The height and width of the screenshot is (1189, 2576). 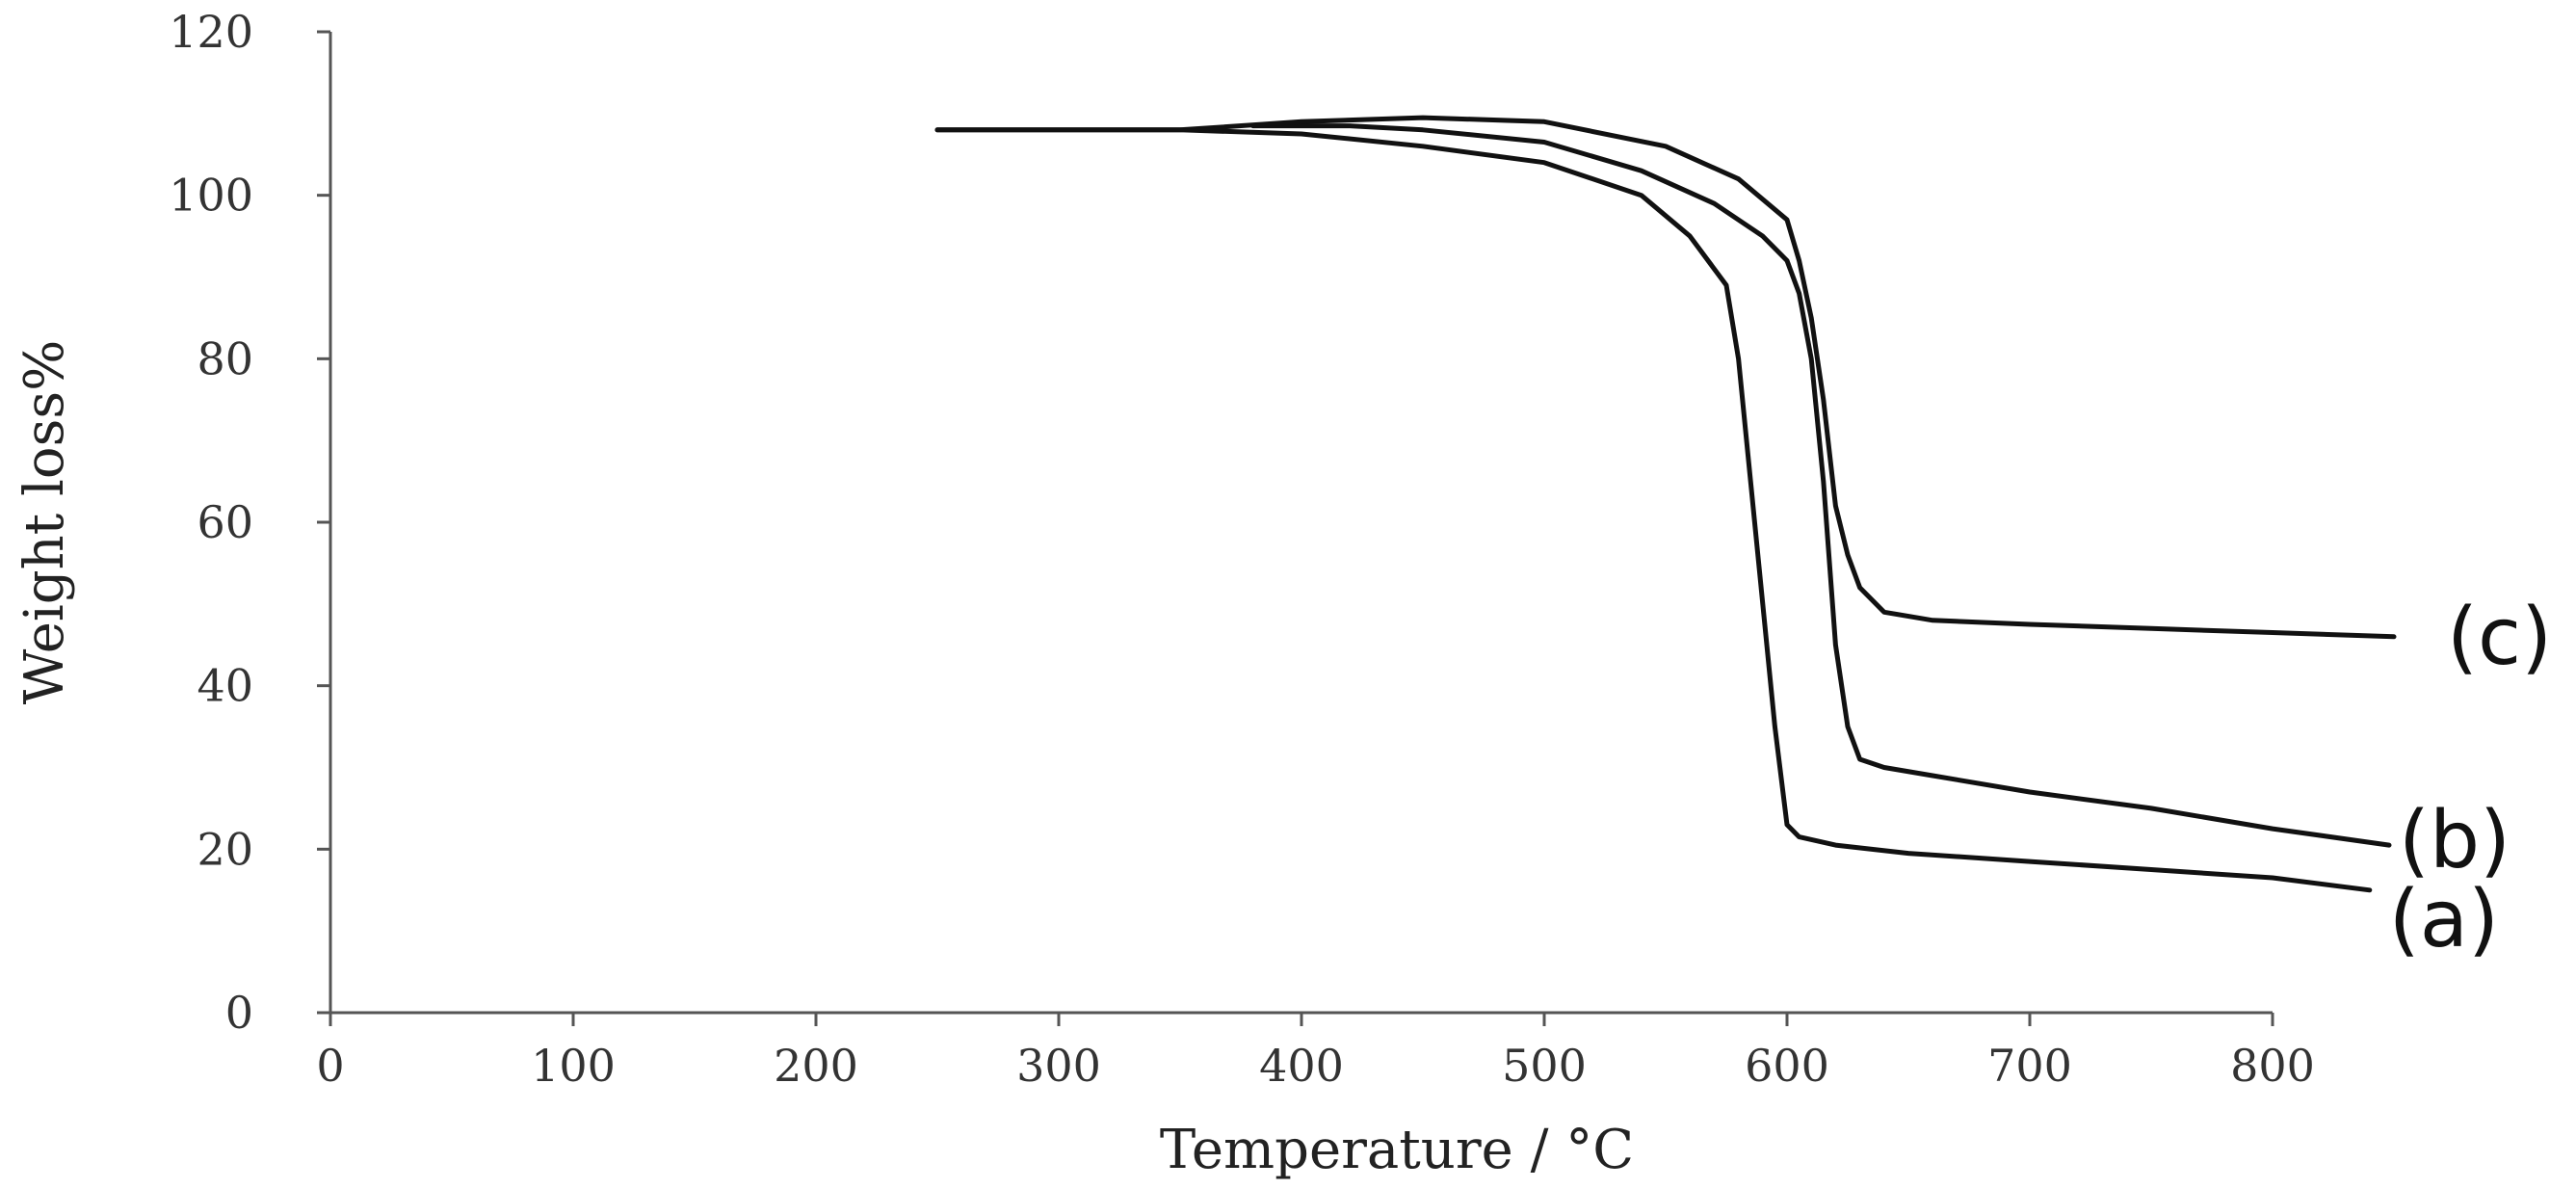 I want to click on x-tick-label: 600, so click(x=1787, y=1066).